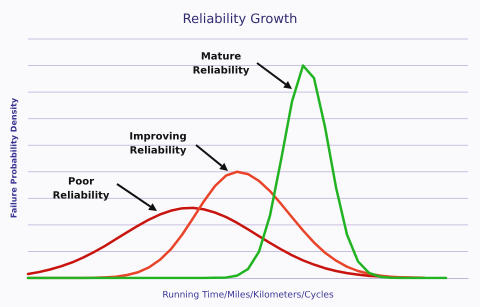 The image size is (480, 307). I want to click on chart-title: Reliability Growth, so click(240, 19).